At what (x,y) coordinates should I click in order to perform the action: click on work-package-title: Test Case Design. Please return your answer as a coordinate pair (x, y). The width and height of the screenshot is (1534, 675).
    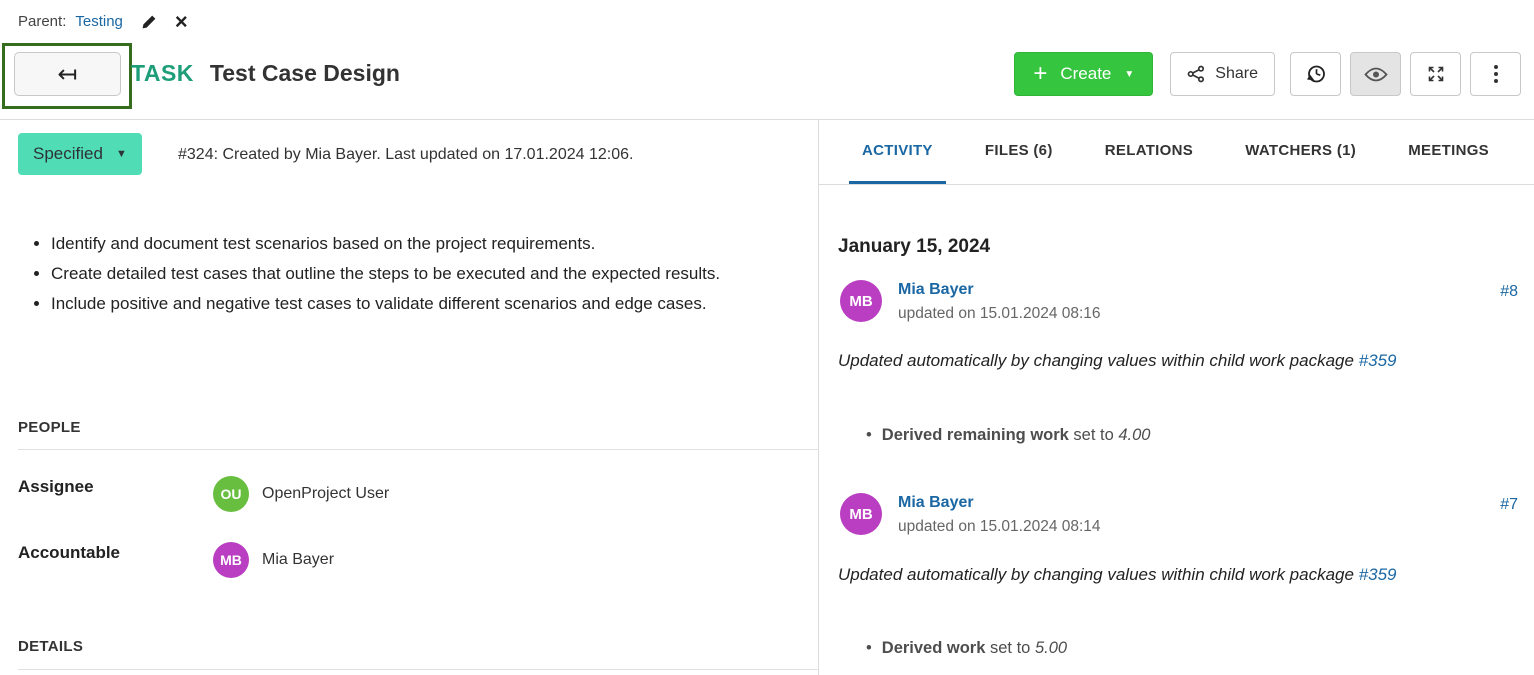
    Looking at the image, I should click on (304, 73).